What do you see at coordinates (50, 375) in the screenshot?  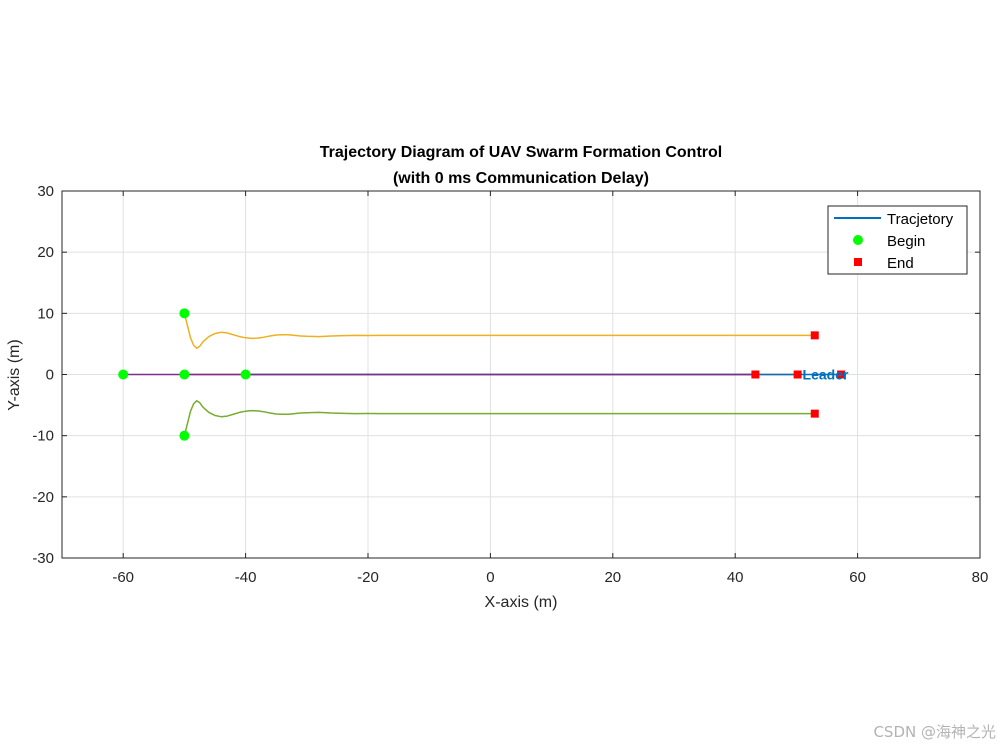 I see `y-tick-label: 0` at bounding box center [50, 375].